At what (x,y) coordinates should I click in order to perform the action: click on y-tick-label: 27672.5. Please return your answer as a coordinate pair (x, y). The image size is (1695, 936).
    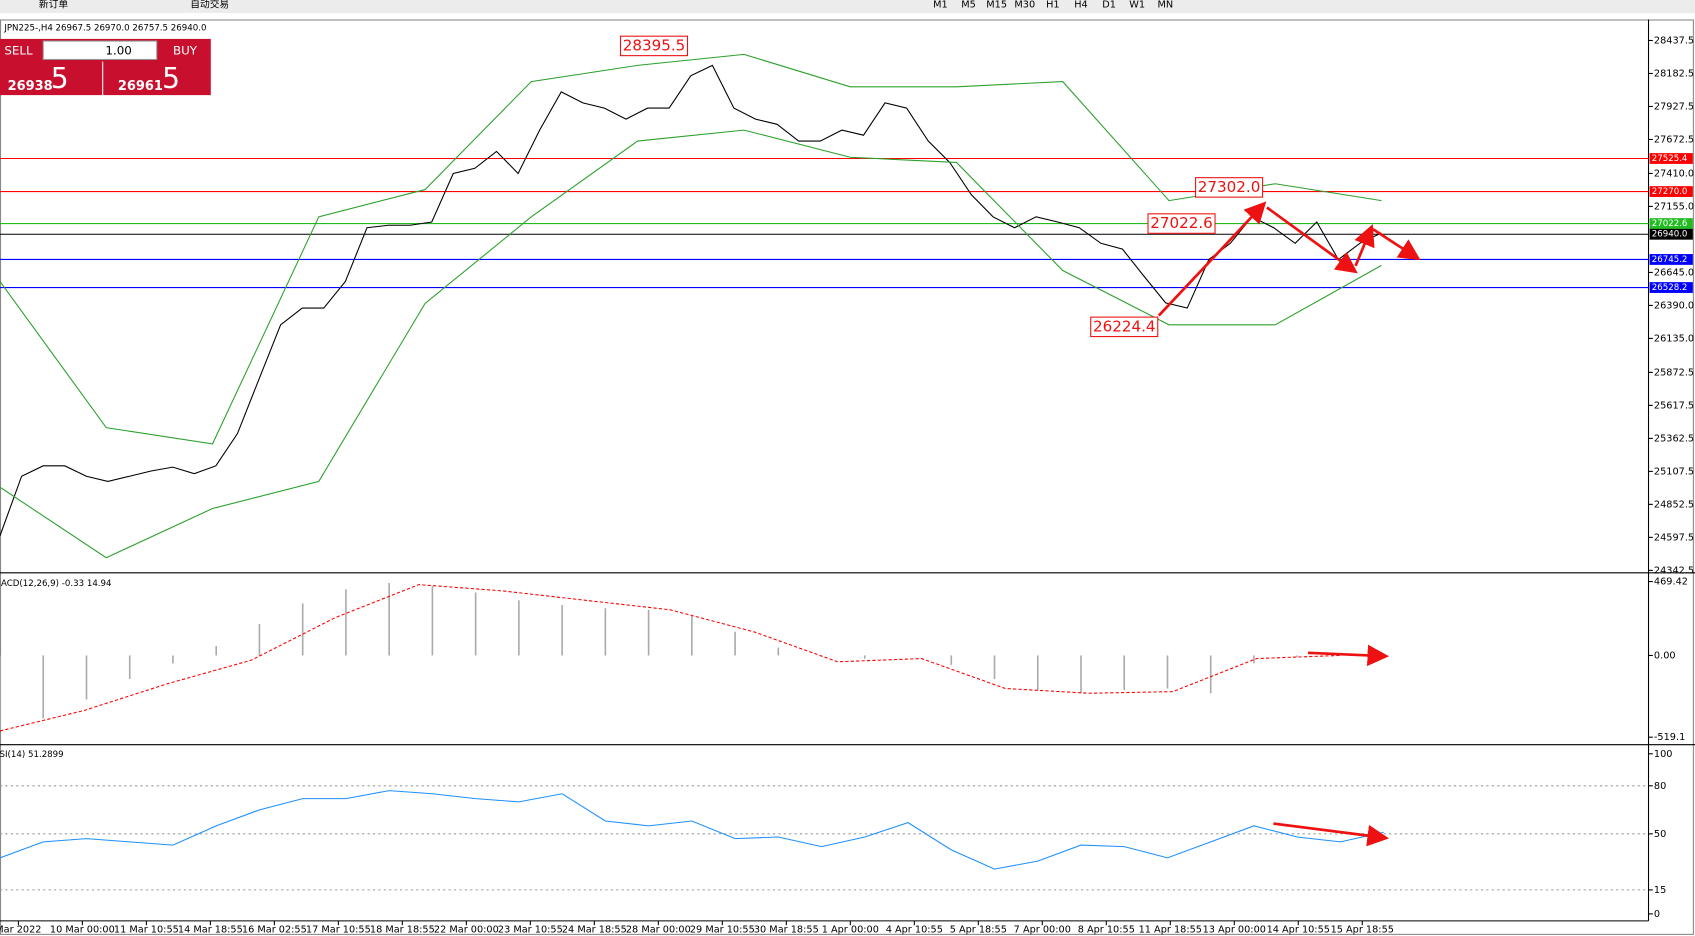
    Looking at the image, I should click on (1674, 139).